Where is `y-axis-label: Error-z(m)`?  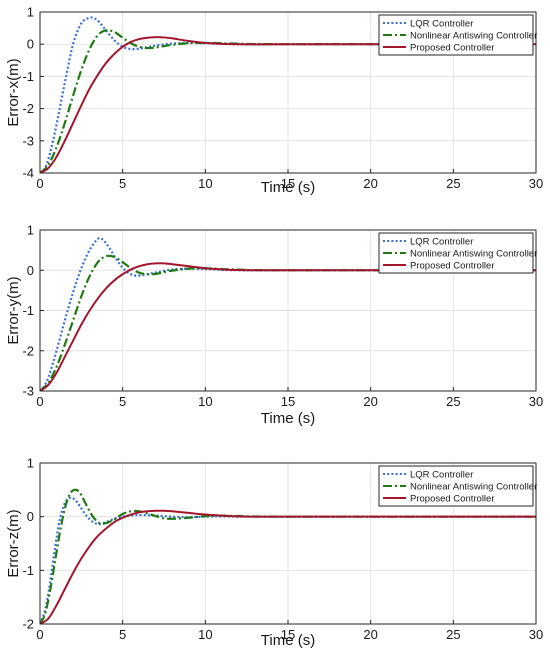
y-axis-label: Error-z(m) is located at coordinates (13, 543).